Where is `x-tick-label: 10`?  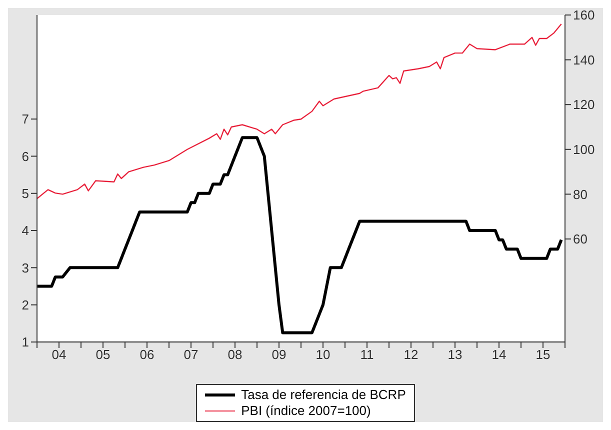
x-tick-label: 10 is located at coordinates (323, 354).